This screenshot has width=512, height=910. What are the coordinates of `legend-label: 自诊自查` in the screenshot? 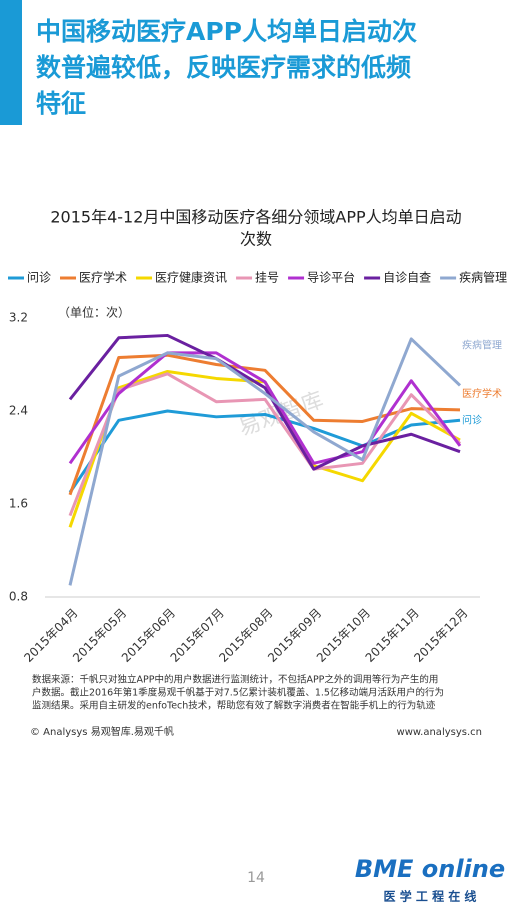 It's located at (407, 278).